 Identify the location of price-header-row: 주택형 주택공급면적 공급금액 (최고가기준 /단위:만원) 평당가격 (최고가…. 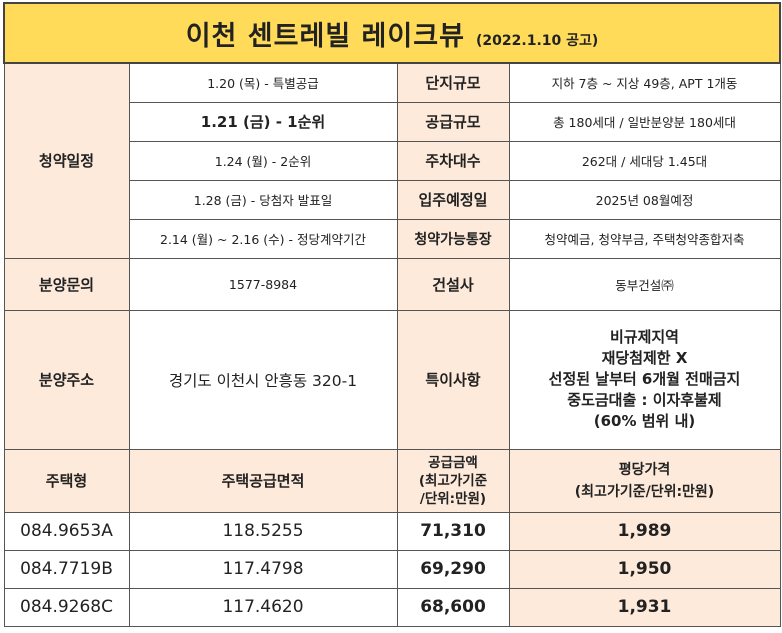
(392, 480).